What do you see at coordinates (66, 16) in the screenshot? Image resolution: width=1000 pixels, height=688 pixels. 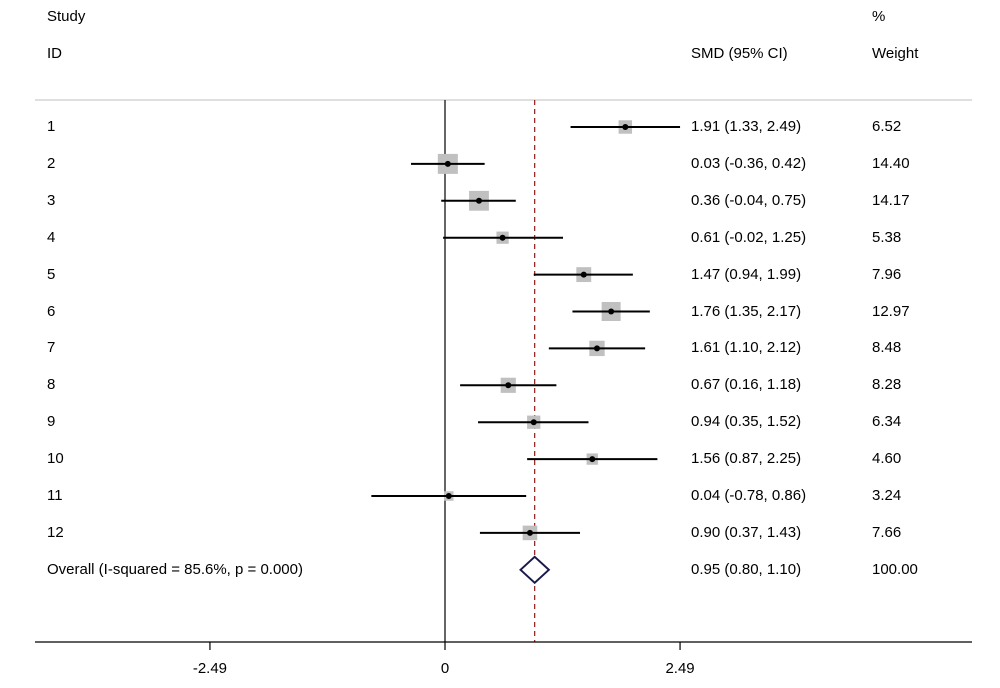 I see `header-study: Study` at bounding box center [66, 16].